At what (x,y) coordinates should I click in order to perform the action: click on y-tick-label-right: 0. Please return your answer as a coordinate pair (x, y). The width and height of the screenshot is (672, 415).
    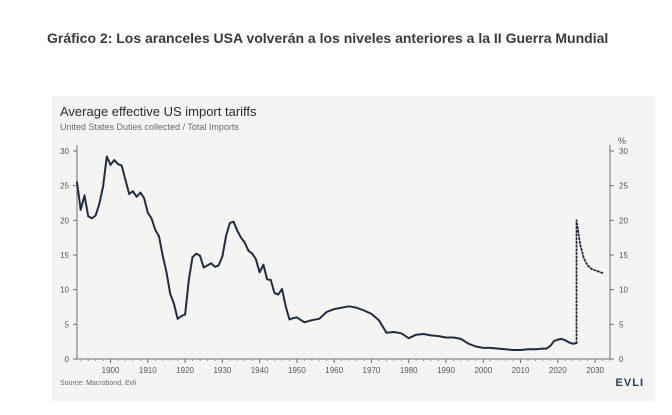
    Looking at the image, I should click on (621, 359).